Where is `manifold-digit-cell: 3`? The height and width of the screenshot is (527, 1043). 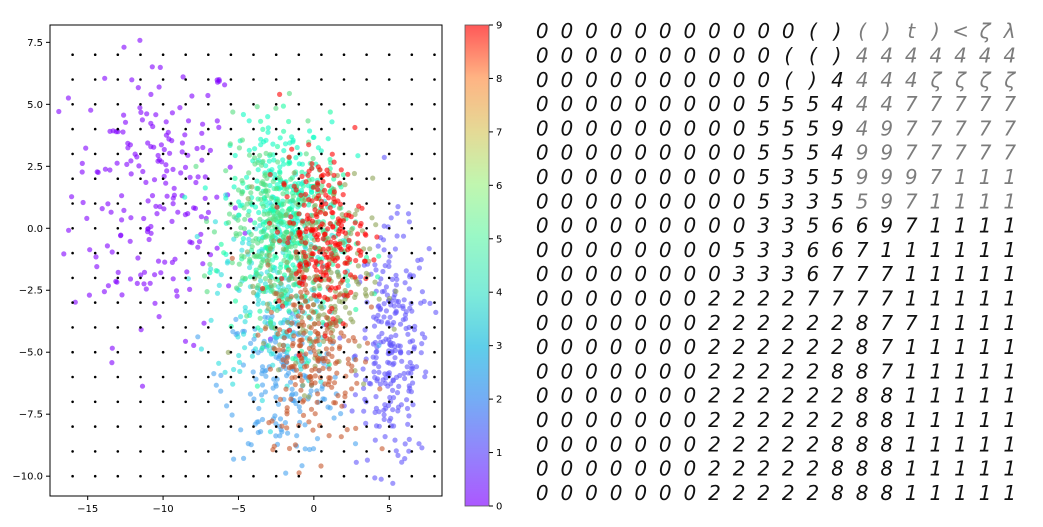
manifold-digit-cell: 3 is located at coordinates (788, 177).